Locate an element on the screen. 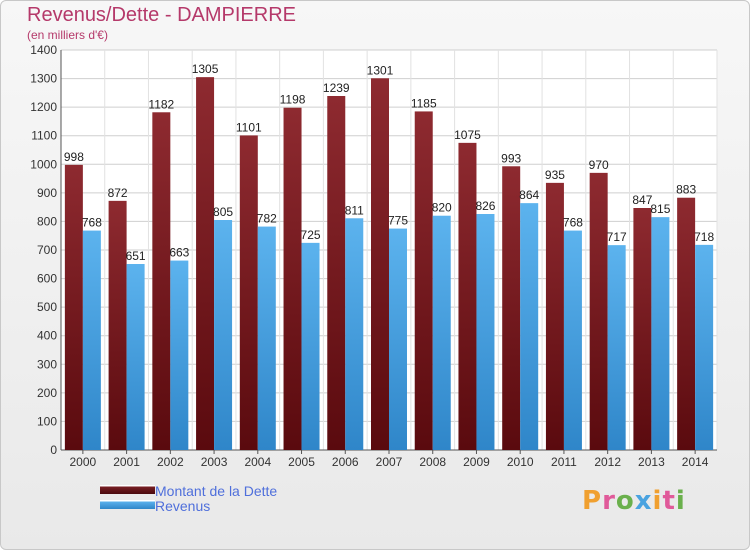  x-tick-label: 2001 is located at coordinates (126, 462).